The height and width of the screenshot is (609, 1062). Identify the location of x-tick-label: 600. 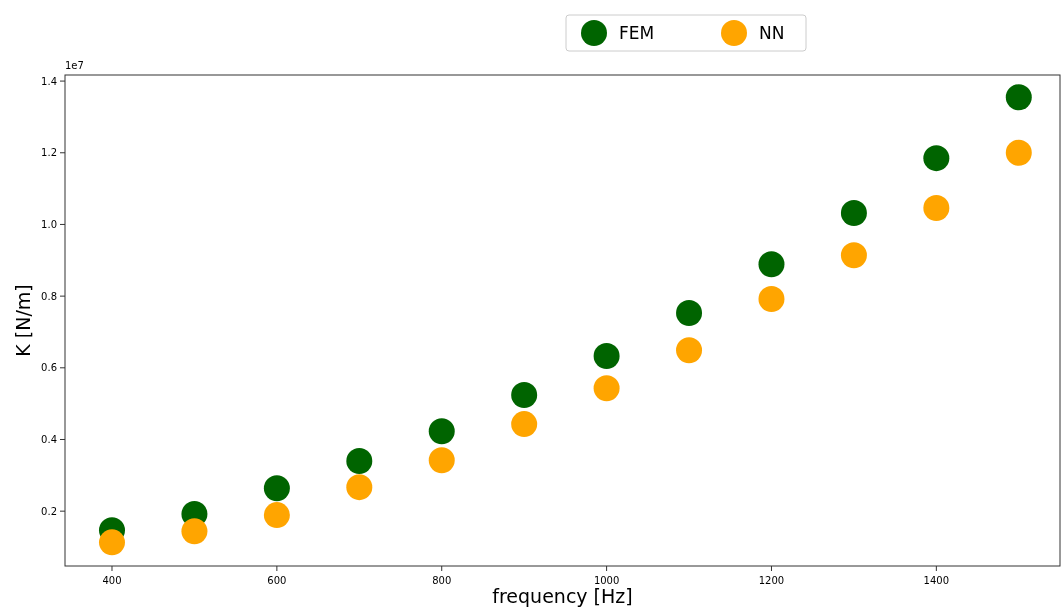
(277, 580).